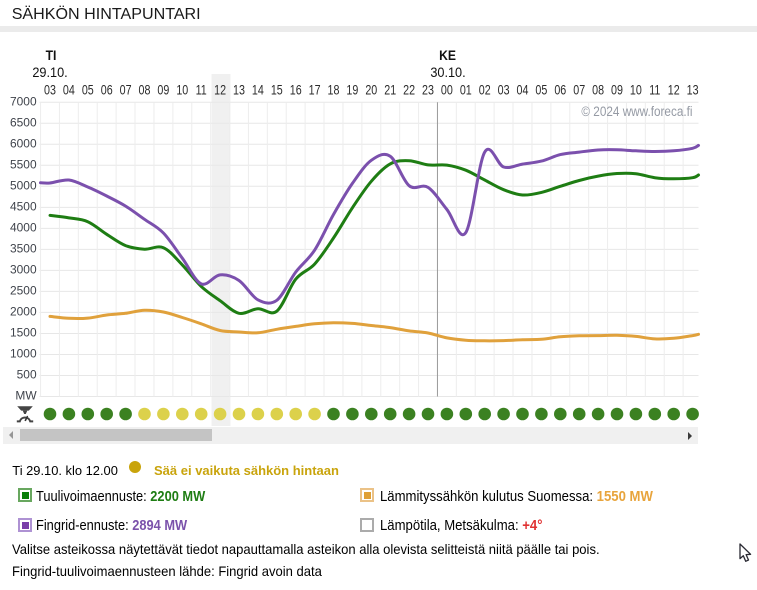  Describe the element at coordinates (485, 89) in the screenshot. I see `svg-text: 02` at that location.